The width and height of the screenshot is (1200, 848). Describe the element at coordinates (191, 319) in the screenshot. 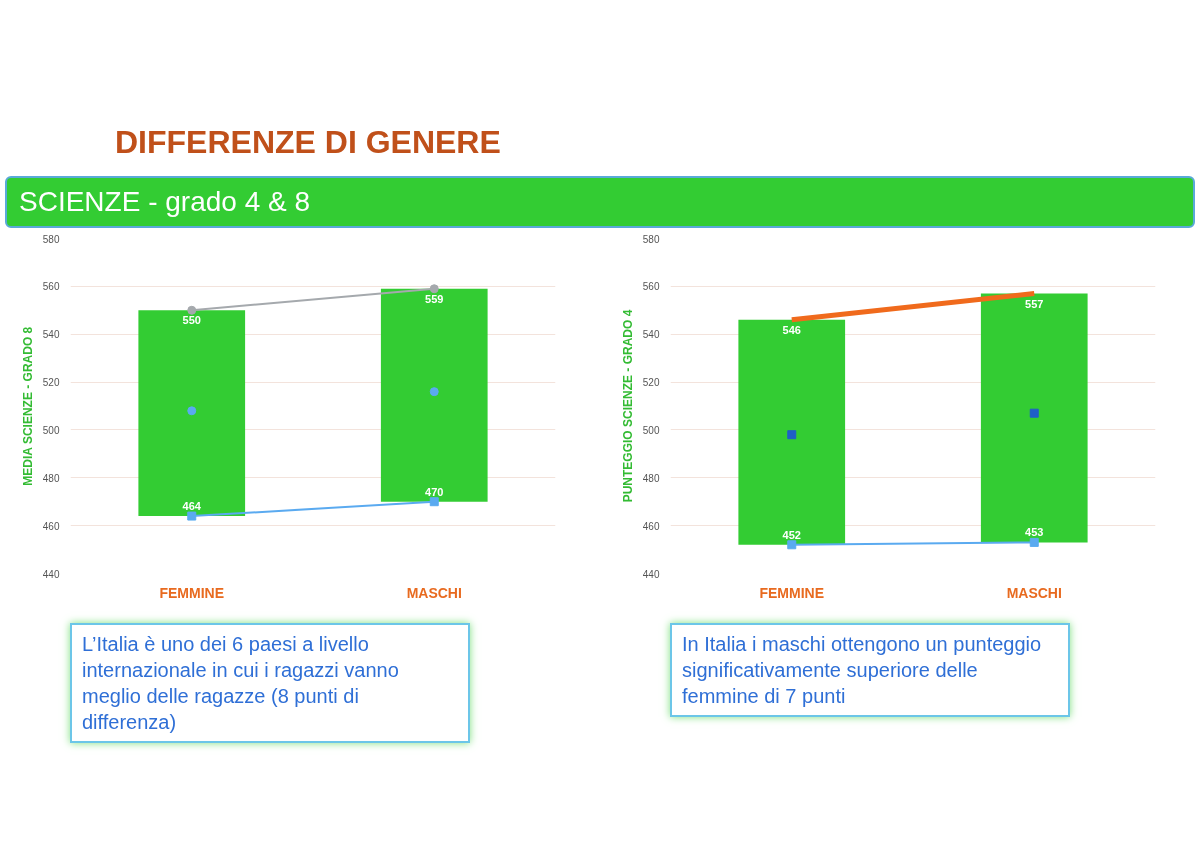

I see `data-label: 550` at that location.